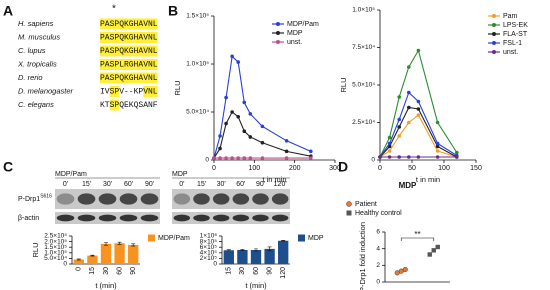  Describe the element at coordinates (378, 213) in the screenshot. I see `legend-label: Healthy control` at that location.